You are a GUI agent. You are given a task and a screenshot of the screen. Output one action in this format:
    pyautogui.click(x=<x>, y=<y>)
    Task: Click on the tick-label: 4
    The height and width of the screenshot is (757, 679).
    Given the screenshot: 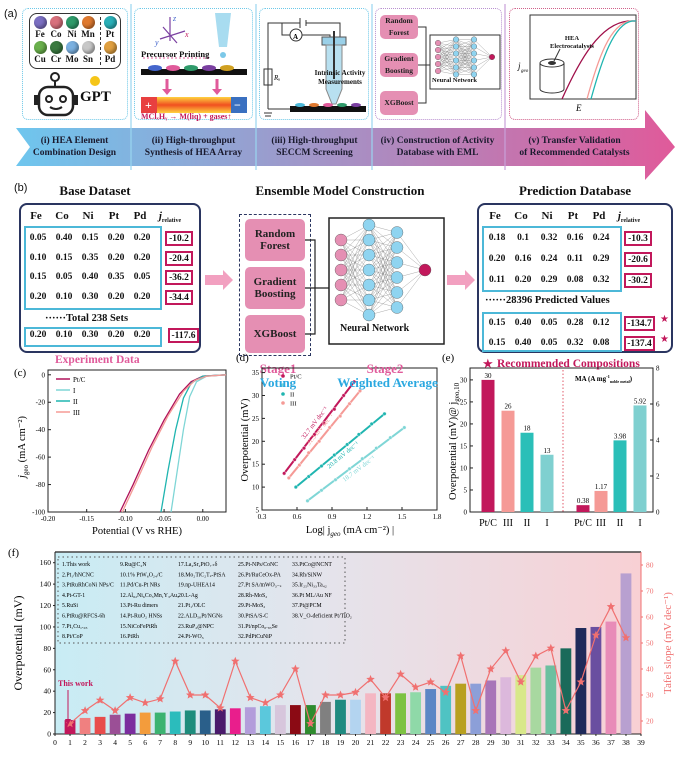 What is the action you would take?
    pyautogui.click(x=658, y=441)
    